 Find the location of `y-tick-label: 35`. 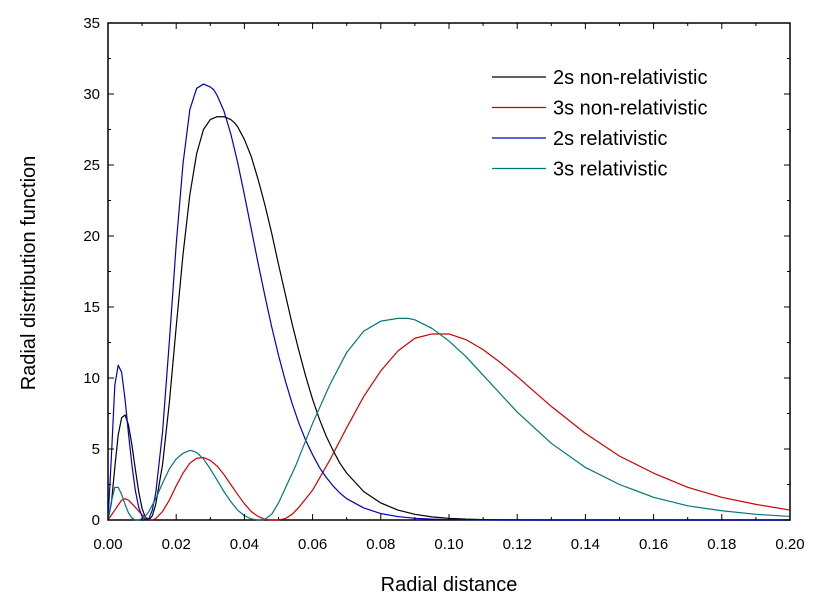

y-tick-label: 35 is located at coordinates (91, 23).